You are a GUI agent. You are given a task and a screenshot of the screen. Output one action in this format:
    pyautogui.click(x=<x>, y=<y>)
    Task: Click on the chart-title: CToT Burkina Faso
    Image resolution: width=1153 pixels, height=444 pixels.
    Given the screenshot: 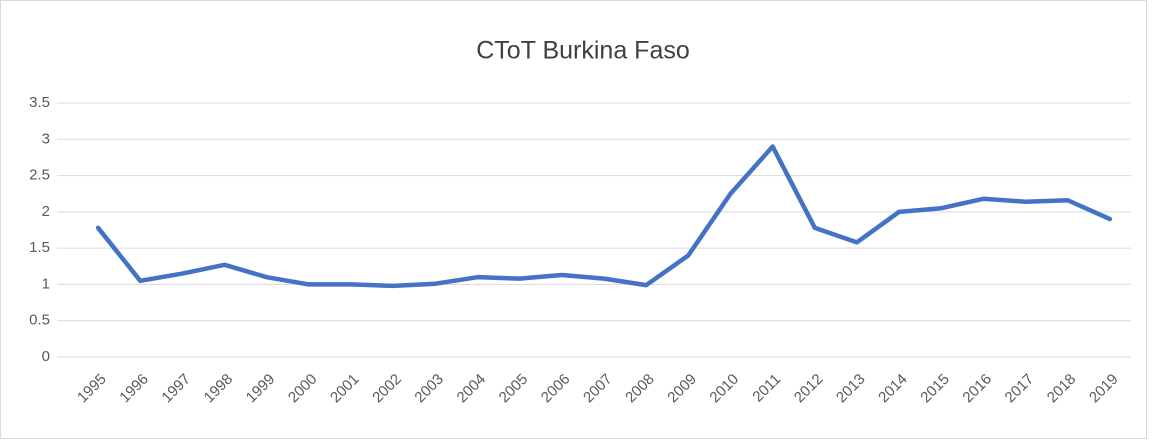 What is the action you would take?
    pyautogui.click(x=583, y=51)
    